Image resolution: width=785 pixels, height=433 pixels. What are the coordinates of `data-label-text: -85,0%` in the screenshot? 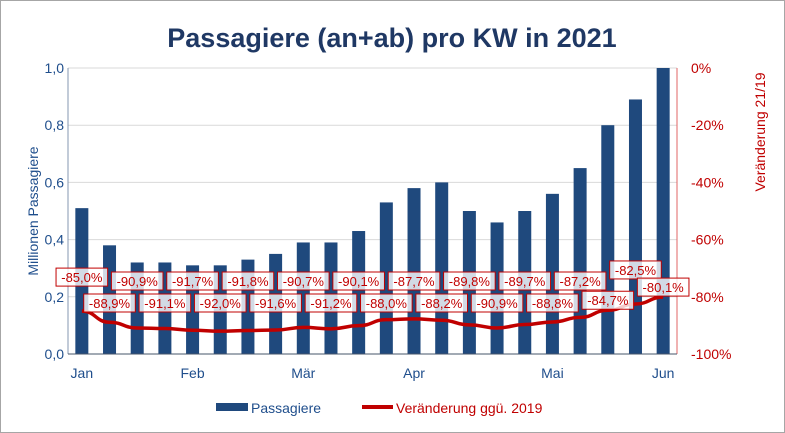 It's located at (82, 277).